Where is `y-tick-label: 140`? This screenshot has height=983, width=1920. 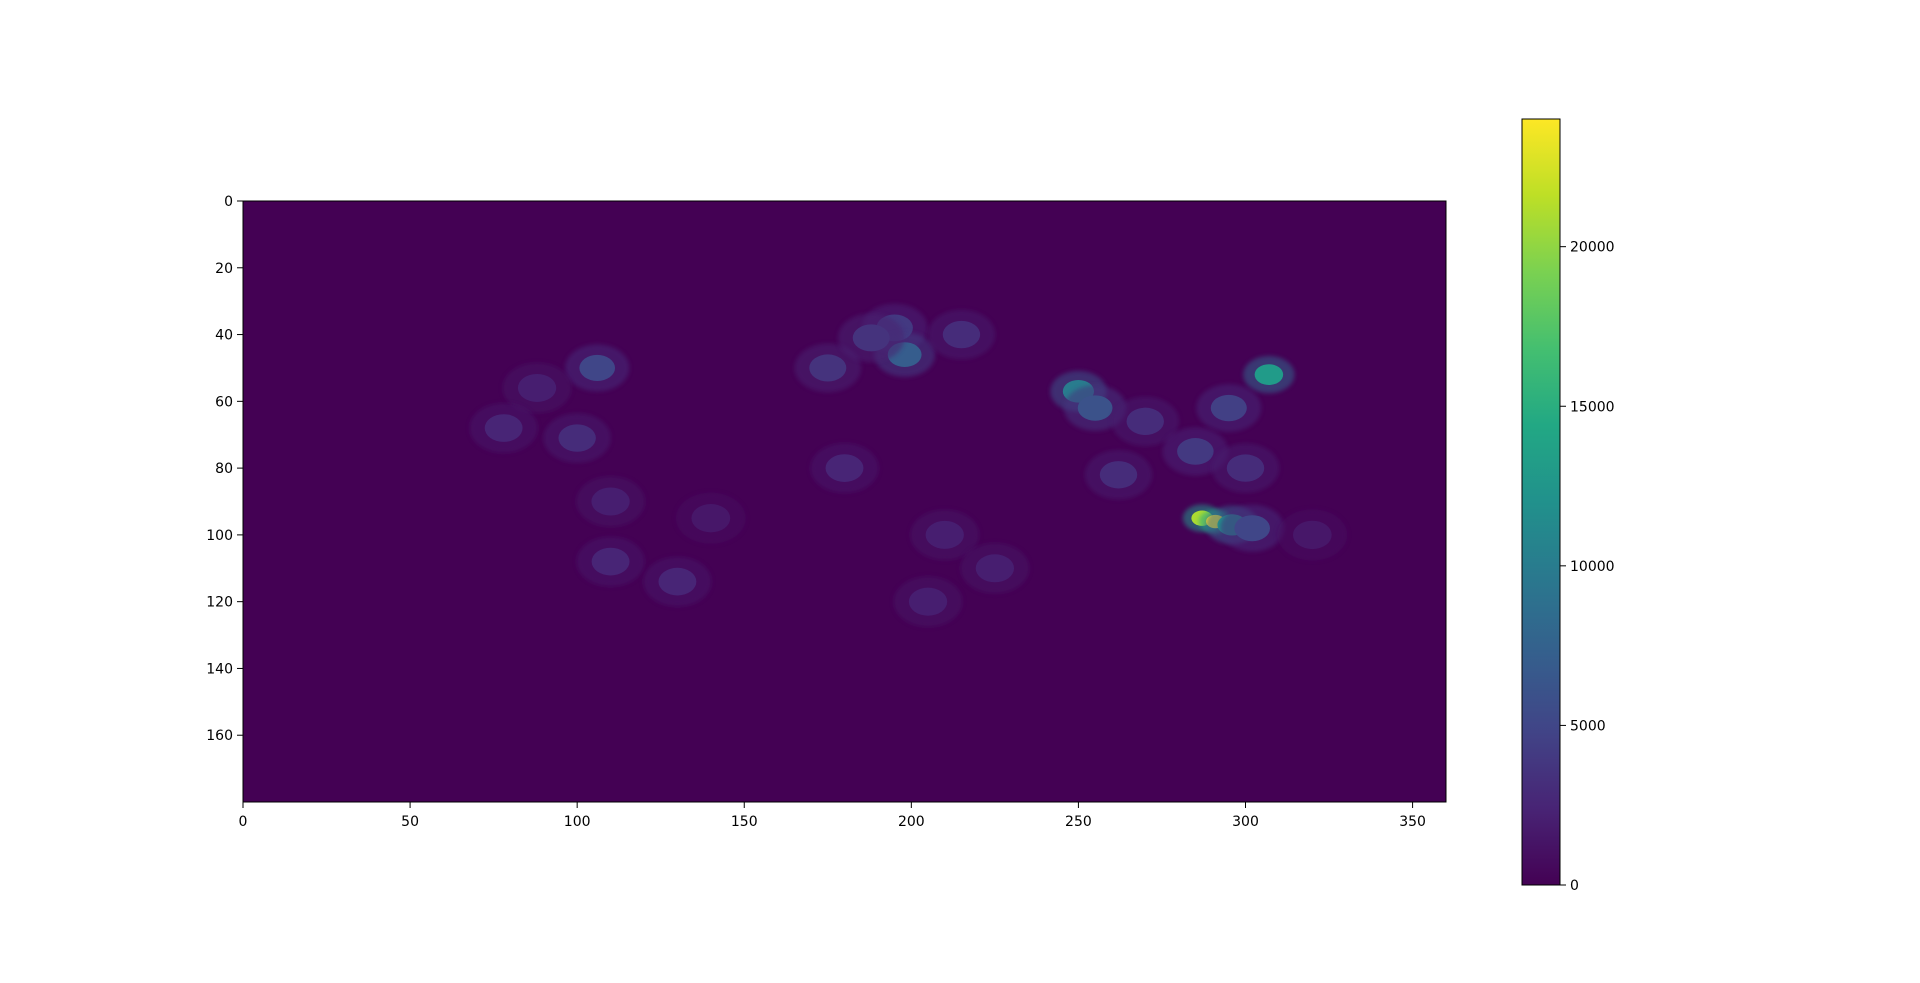
y-tick-label: 140 is located at coordinates (219, 669).